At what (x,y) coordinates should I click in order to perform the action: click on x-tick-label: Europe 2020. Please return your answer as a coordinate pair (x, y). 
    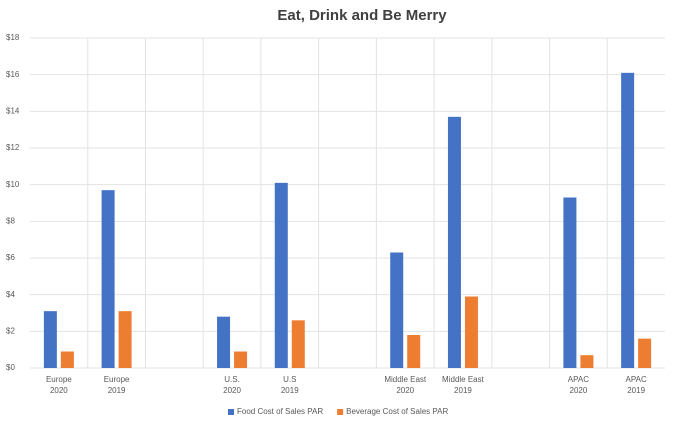
    Looking at the image, I should click on (59, 385).